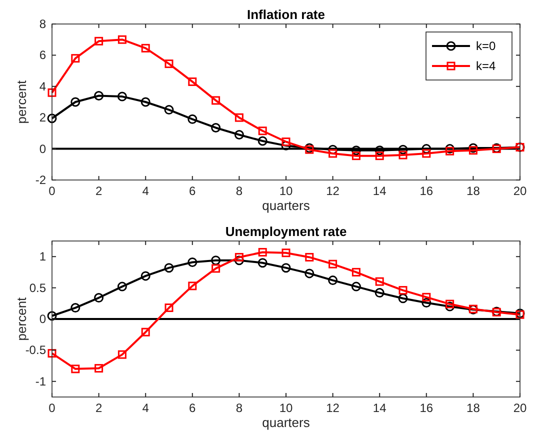 This screenshot has width=534, height=434. What do you see at coordinates (40, 180) in the screenshot?
I see `y-tick-label: -2` at bounding box center [40, 180].